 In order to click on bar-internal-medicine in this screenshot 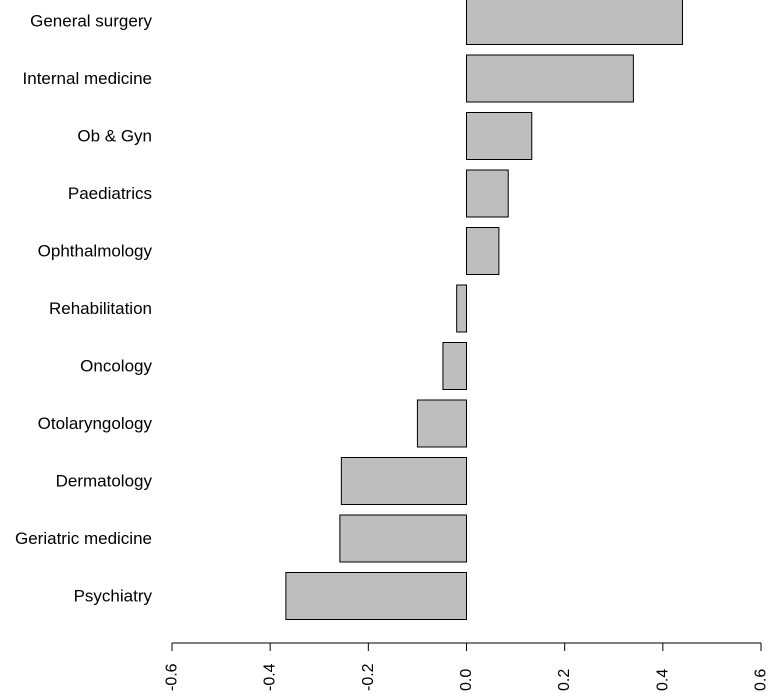, I will do `click(550, 78)`.